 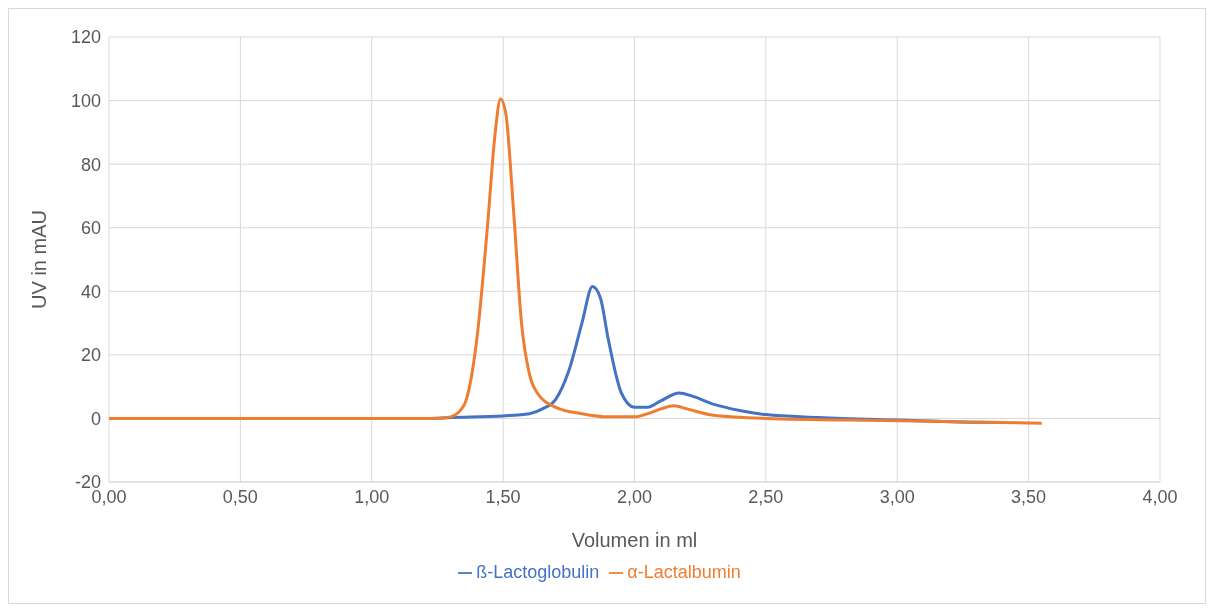 I want to click on x-tick-label: 3,50, so click(x=1029, y=496).